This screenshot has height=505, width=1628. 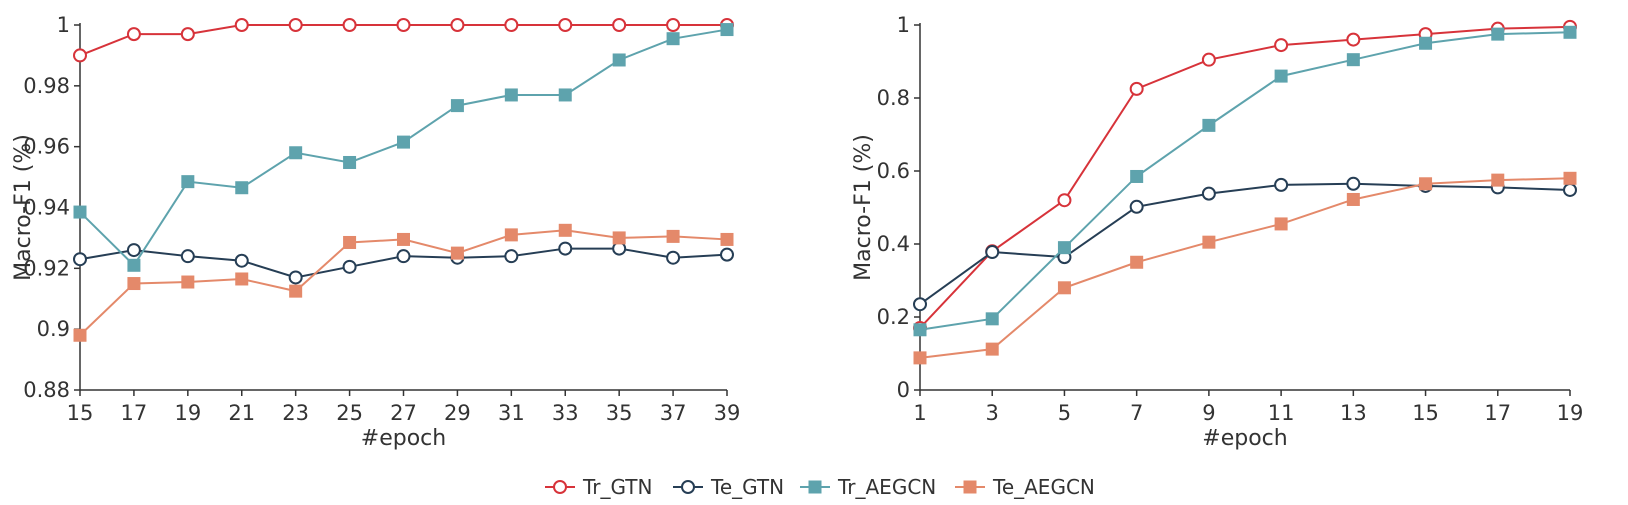 I want to click on x-tick-label: 35, so click(x=619, y=413).